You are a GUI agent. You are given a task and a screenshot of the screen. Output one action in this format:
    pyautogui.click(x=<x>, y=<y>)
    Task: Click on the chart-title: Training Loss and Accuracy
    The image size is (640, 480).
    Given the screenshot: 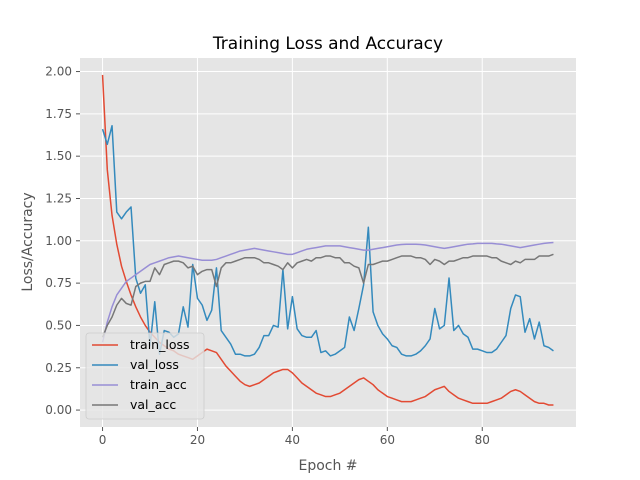 What is the action you would take?
    pyautogui.click(x=327, y=44)
    